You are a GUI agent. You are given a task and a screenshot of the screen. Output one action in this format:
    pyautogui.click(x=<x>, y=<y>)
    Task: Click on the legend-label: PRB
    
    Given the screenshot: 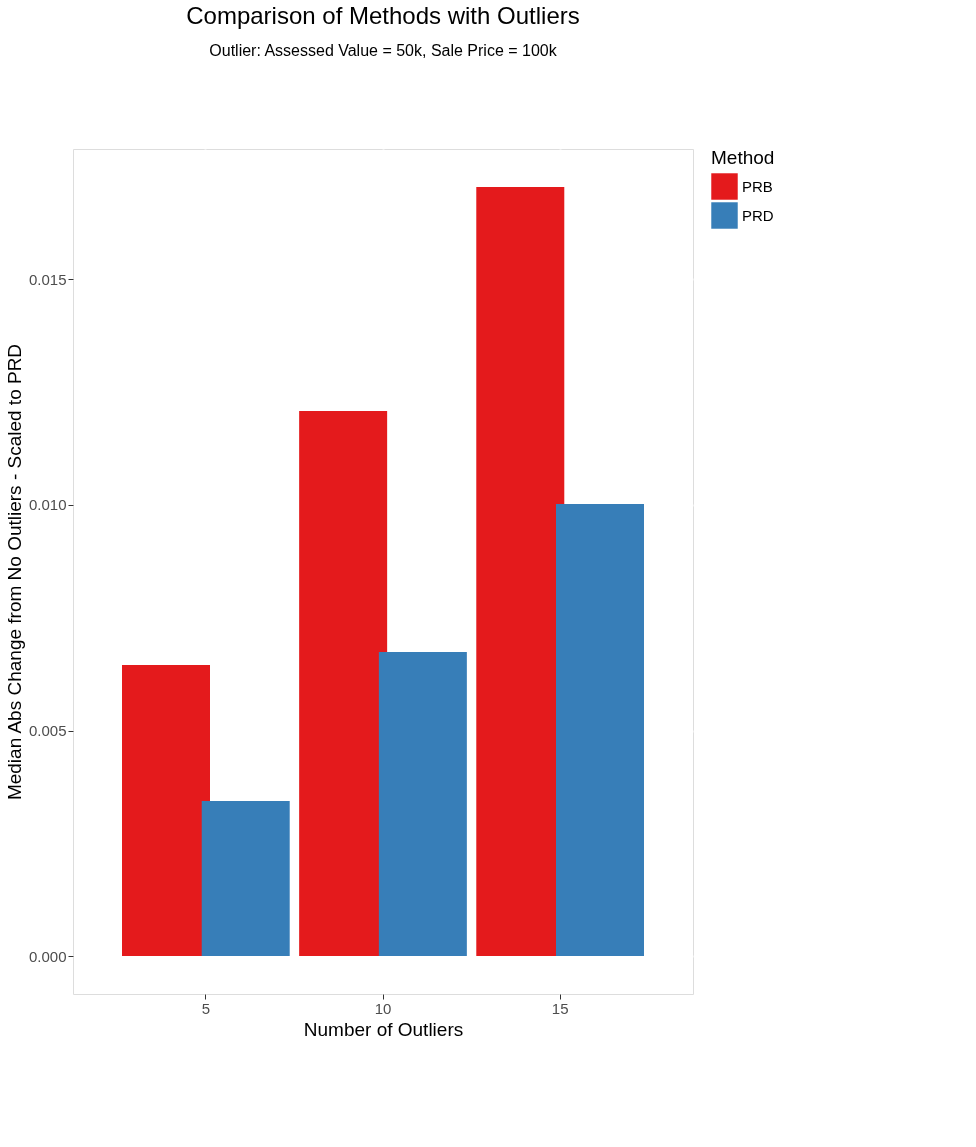 What is the action you would take?
    pyautogui.click(x=757, y=186)
    